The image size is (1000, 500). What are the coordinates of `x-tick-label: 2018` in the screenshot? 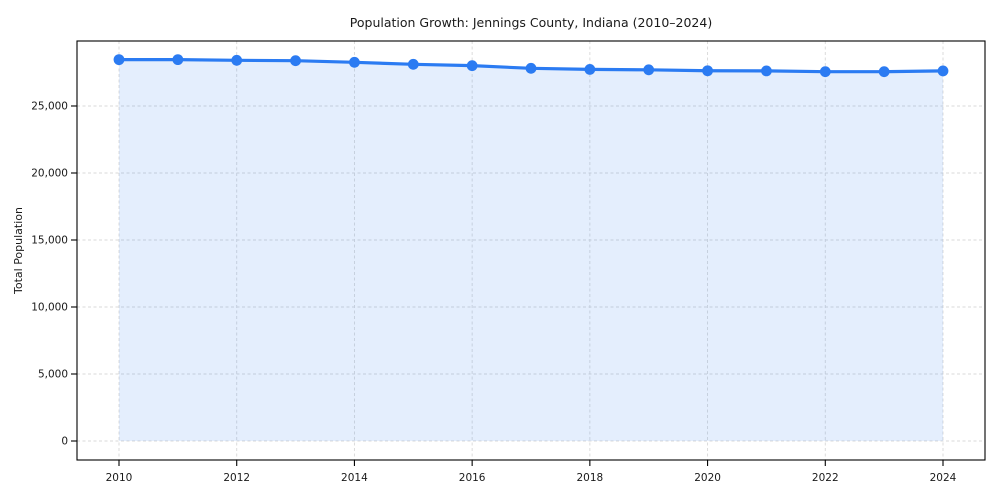 It's located at (589, 478).